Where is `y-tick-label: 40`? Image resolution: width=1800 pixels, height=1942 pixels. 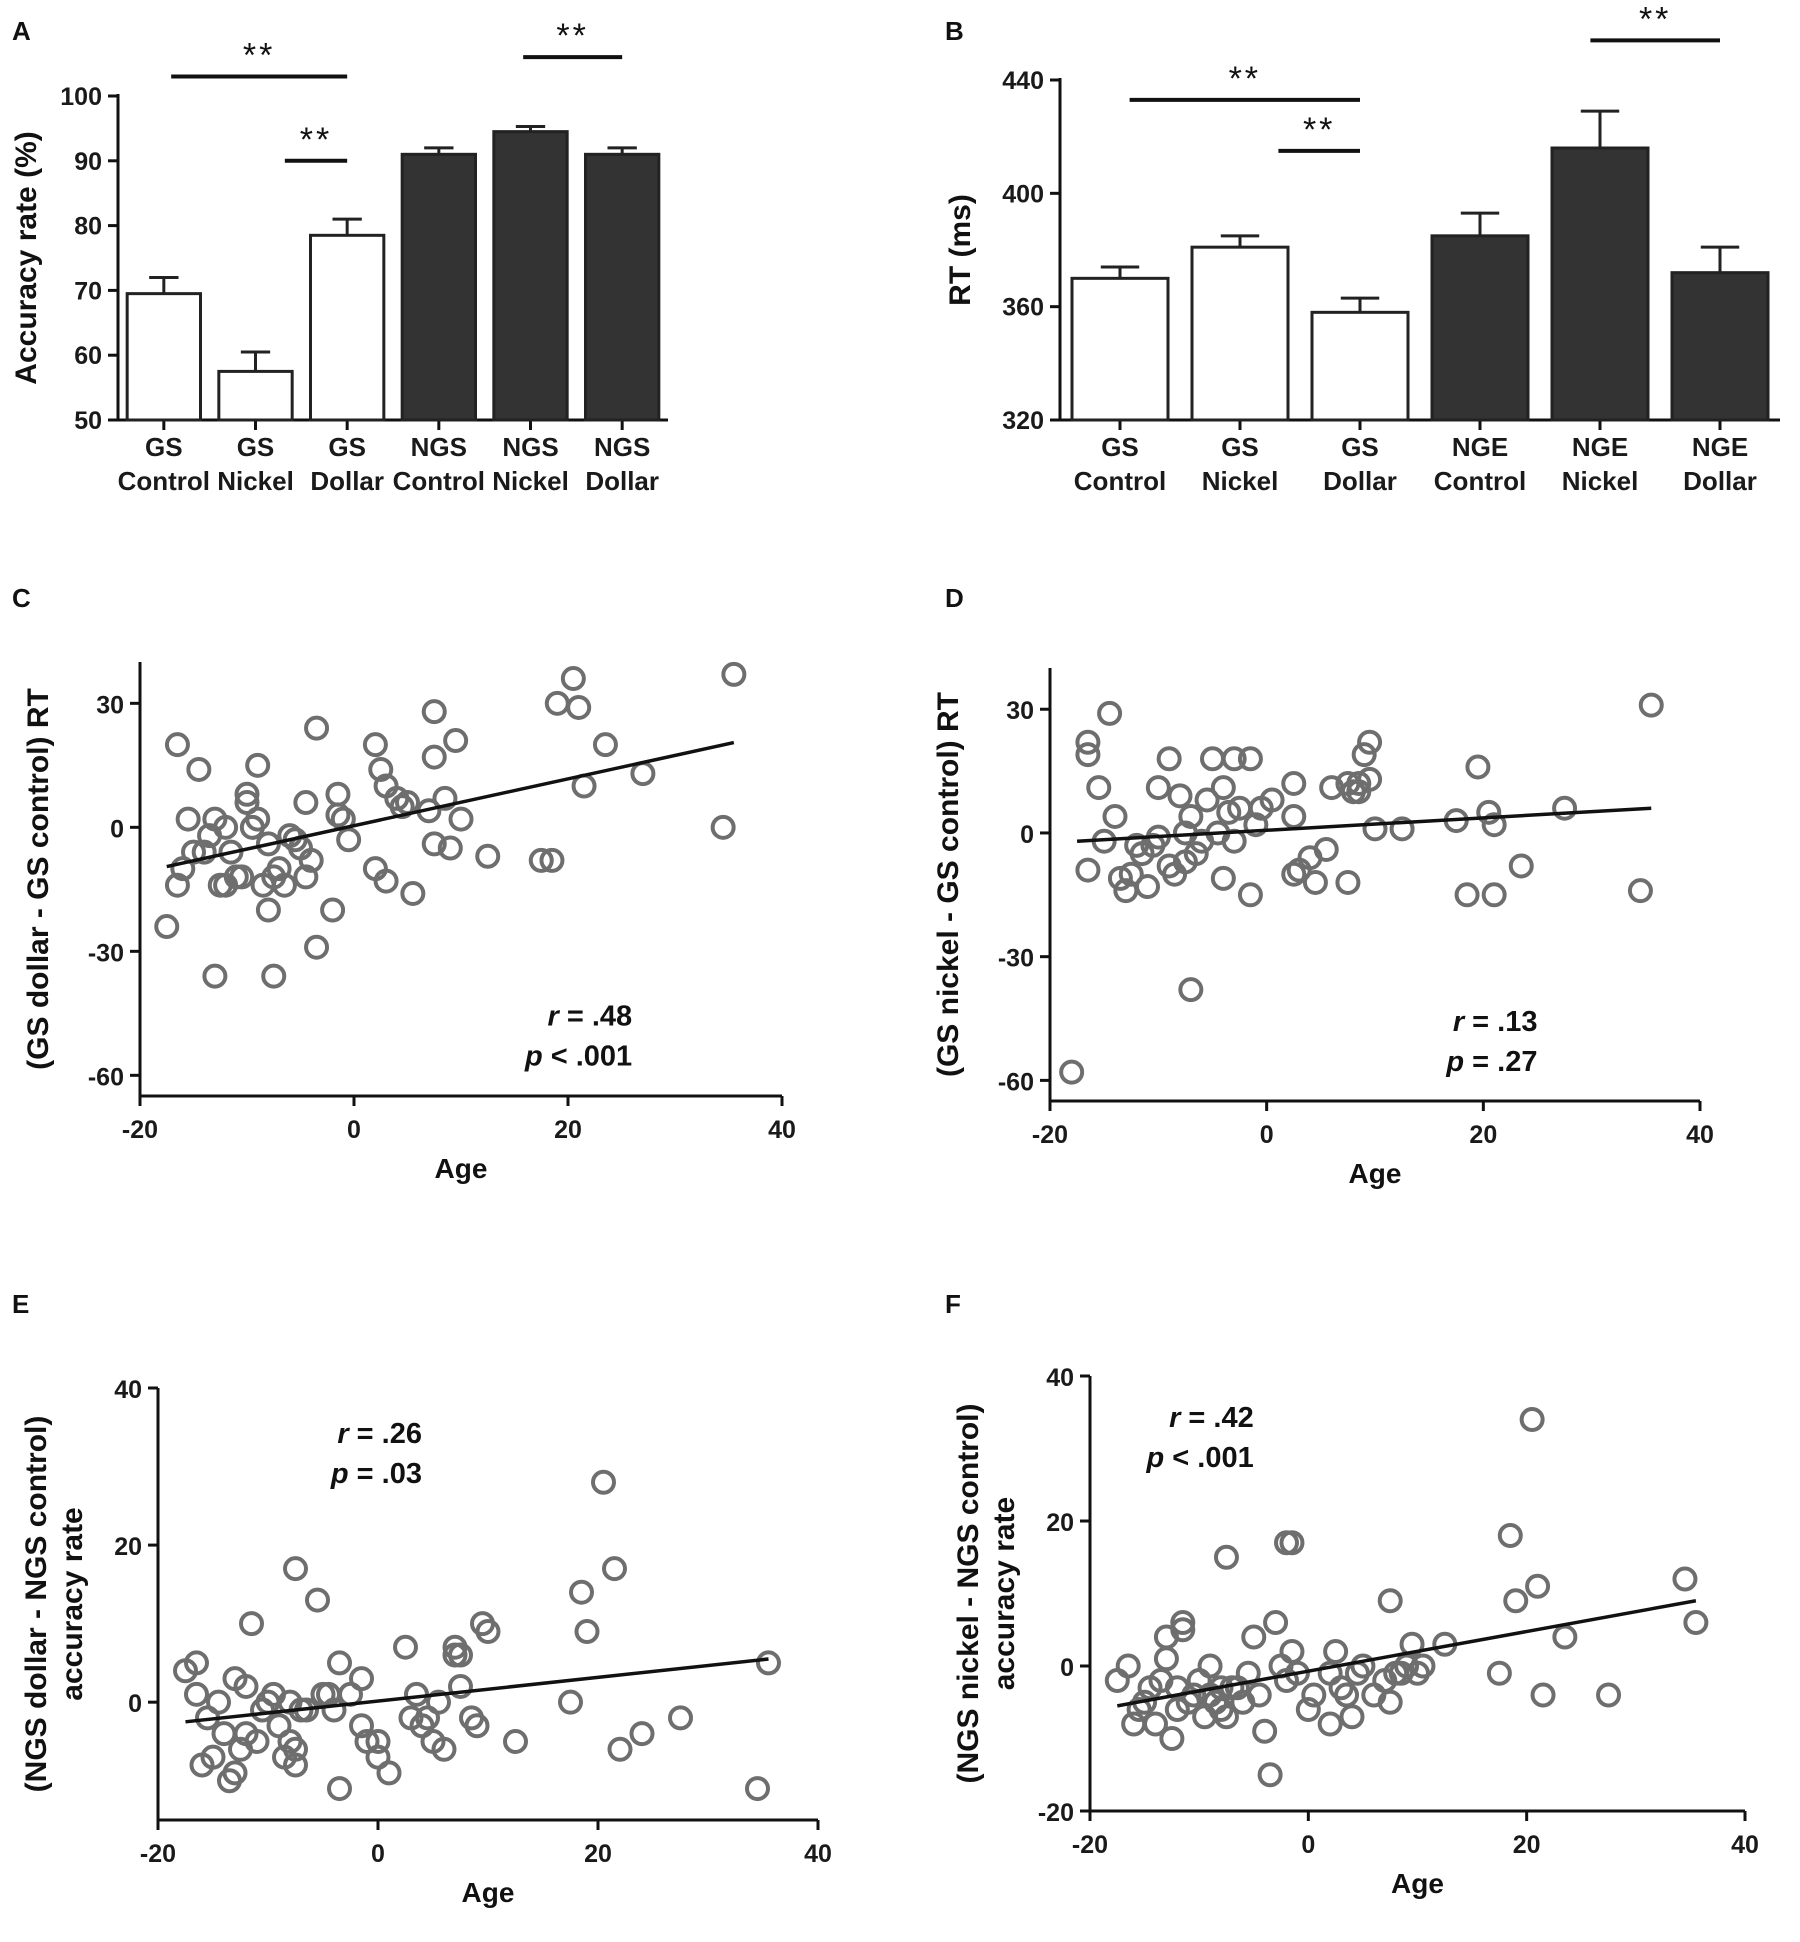 y-tick-label: 40 is located at coordinates (1060, 1378).